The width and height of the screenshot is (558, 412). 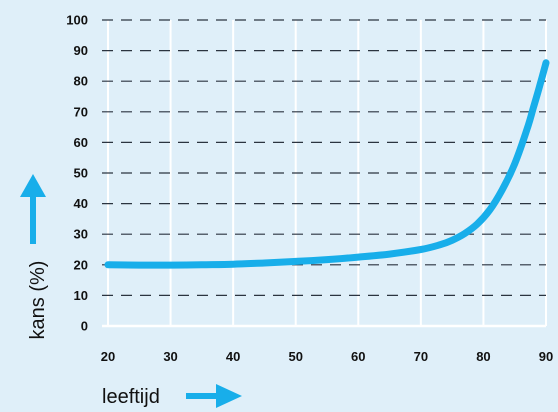 I want to click on y-tick-label: 10, so click(x=81, y=295).